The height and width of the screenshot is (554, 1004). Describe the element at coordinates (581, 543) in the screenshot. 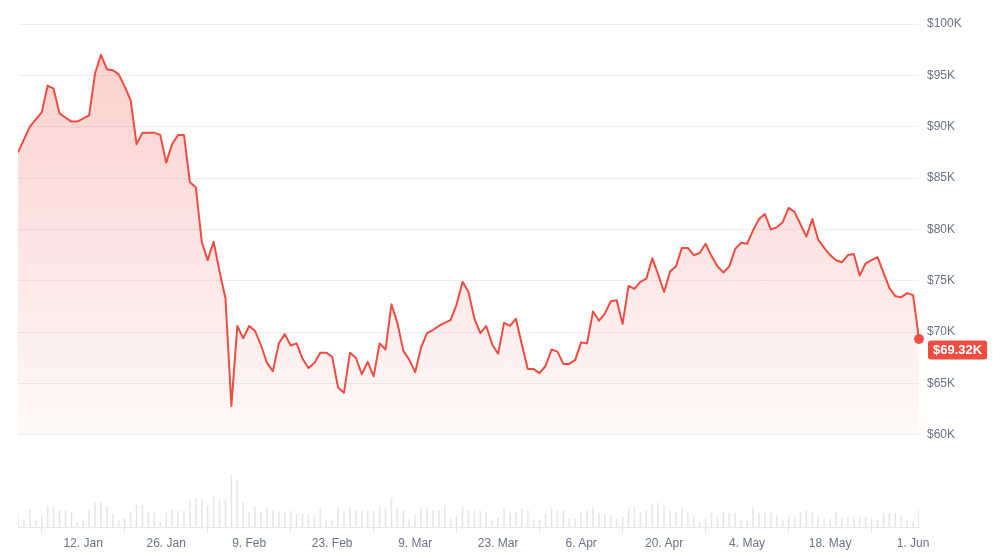

I see `x-tick-label: 6. Apr` at that location.